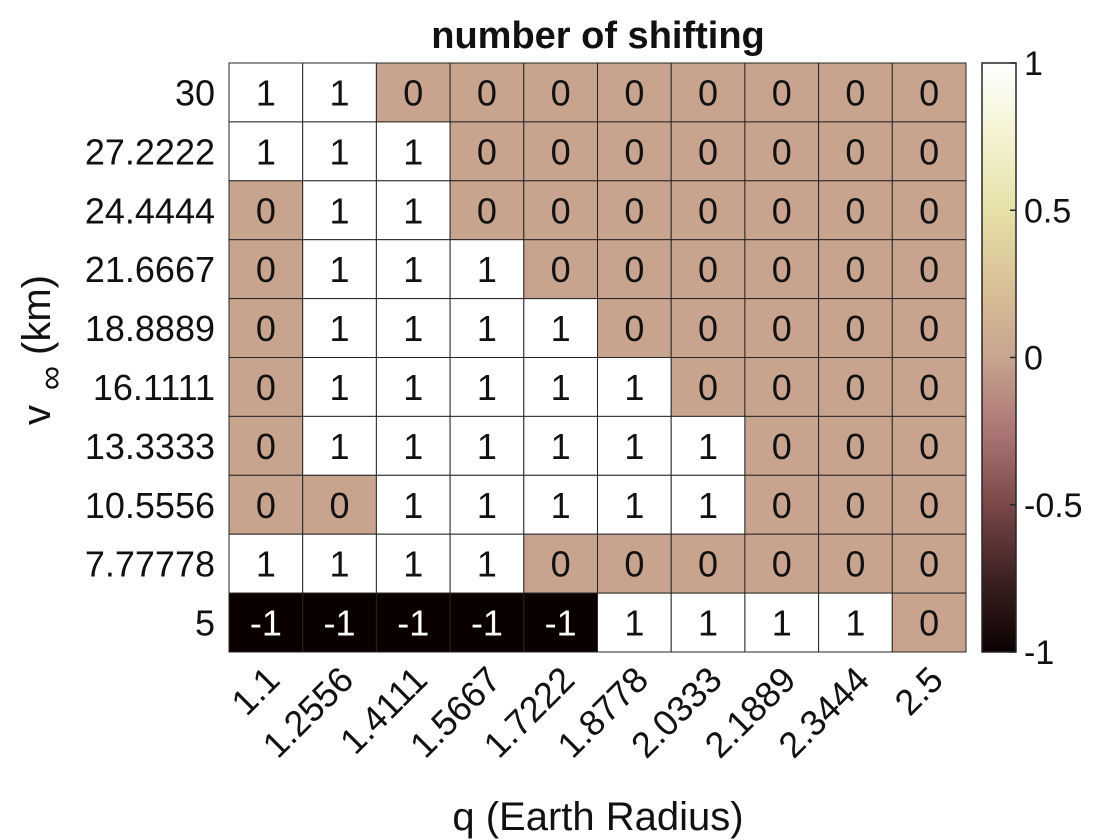 This screenshot has width=1120, height=840. I want to click on colorbar-ticks: 1 0.5 0 -0.5 -1, so click(1046, 358).